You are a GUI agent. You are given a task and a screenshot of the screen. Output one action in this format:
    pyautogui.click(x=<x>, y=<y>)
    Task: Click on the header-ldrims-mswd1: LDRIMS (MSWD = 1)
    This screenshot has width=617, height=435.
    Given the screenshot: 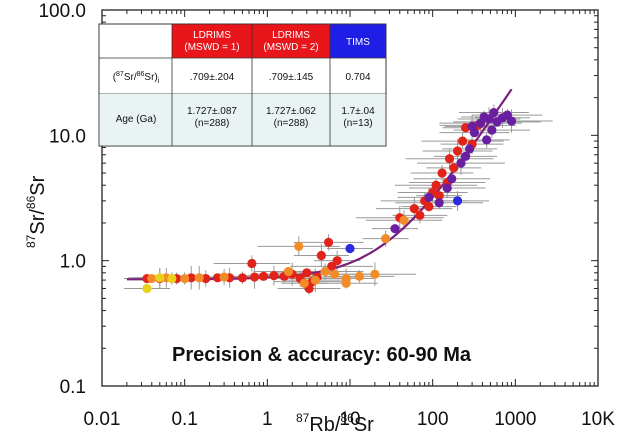 What is the action you would take?
    pyautogui.click(x=211, y=41)
    